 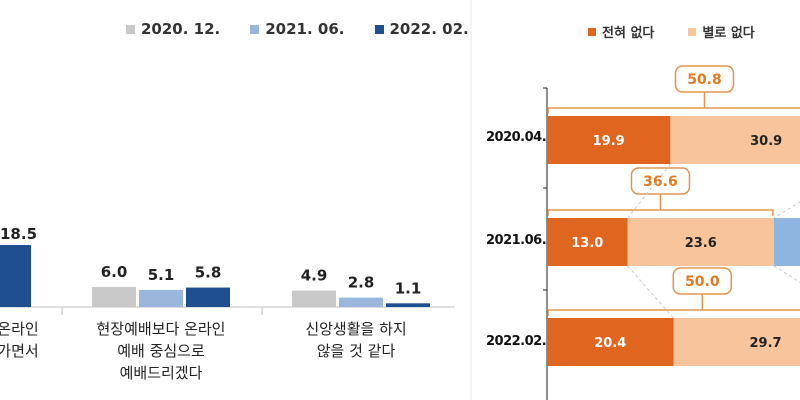 I want to click on segment-value-label: 20.4, so click(x=610, y=343).